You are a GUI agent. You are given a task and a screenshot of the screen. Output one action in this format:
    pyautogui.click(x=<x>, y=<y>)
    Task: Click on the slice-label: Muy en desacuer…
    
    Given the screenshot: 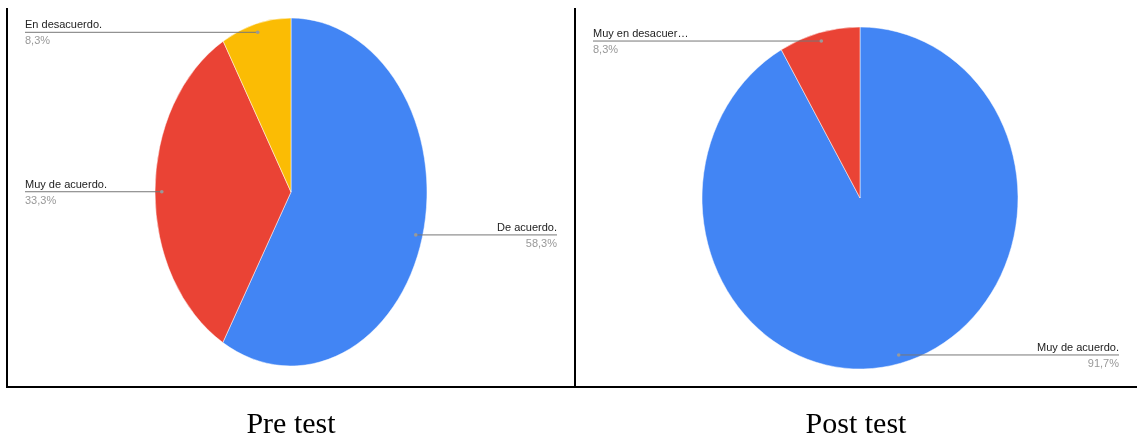 What is the action you would take?
    pyautogui.click(x=641, y=33)
    